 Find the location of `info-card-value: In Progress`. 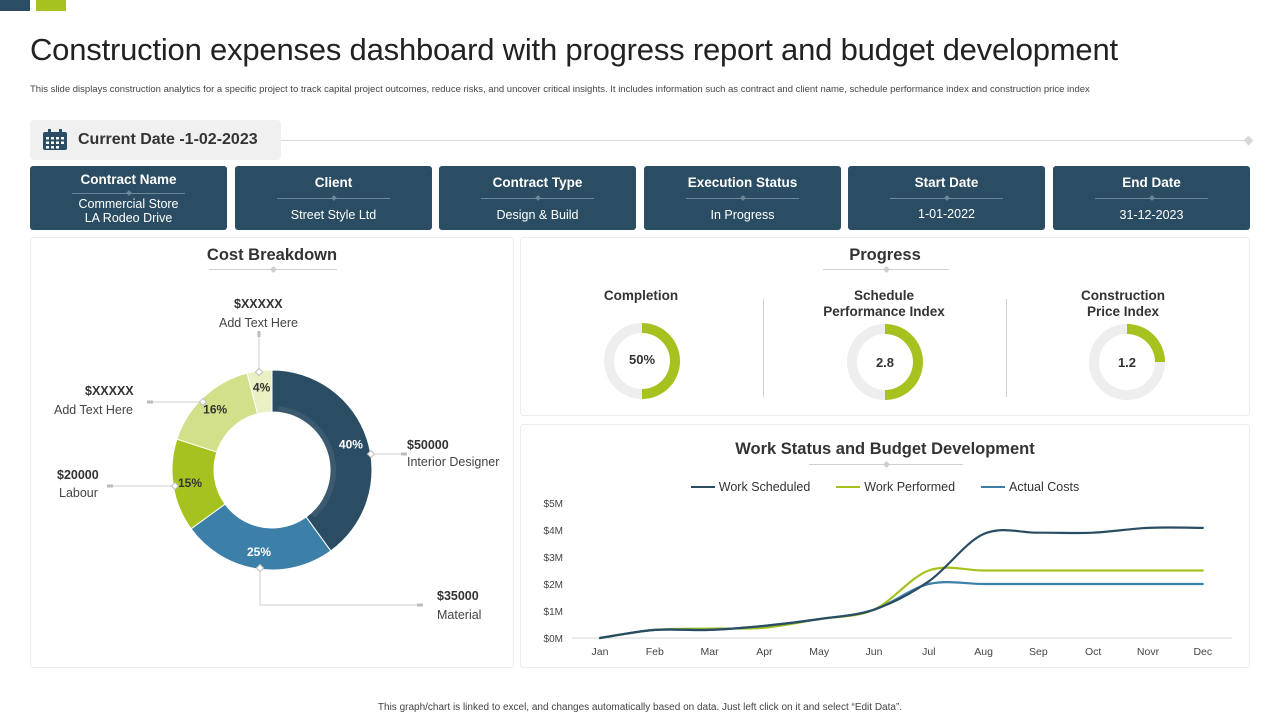

info-card-value: In Progress is located at coordinates (742, 215).